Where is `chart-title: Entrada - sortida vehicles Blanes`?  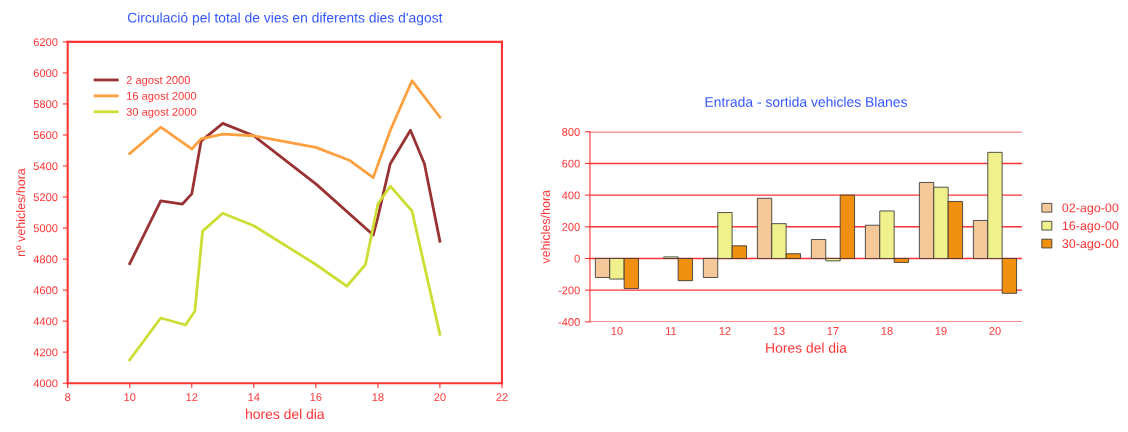
chart-title: Entrada - sortida vehicles Blanes is located at coordinates (806, 101).